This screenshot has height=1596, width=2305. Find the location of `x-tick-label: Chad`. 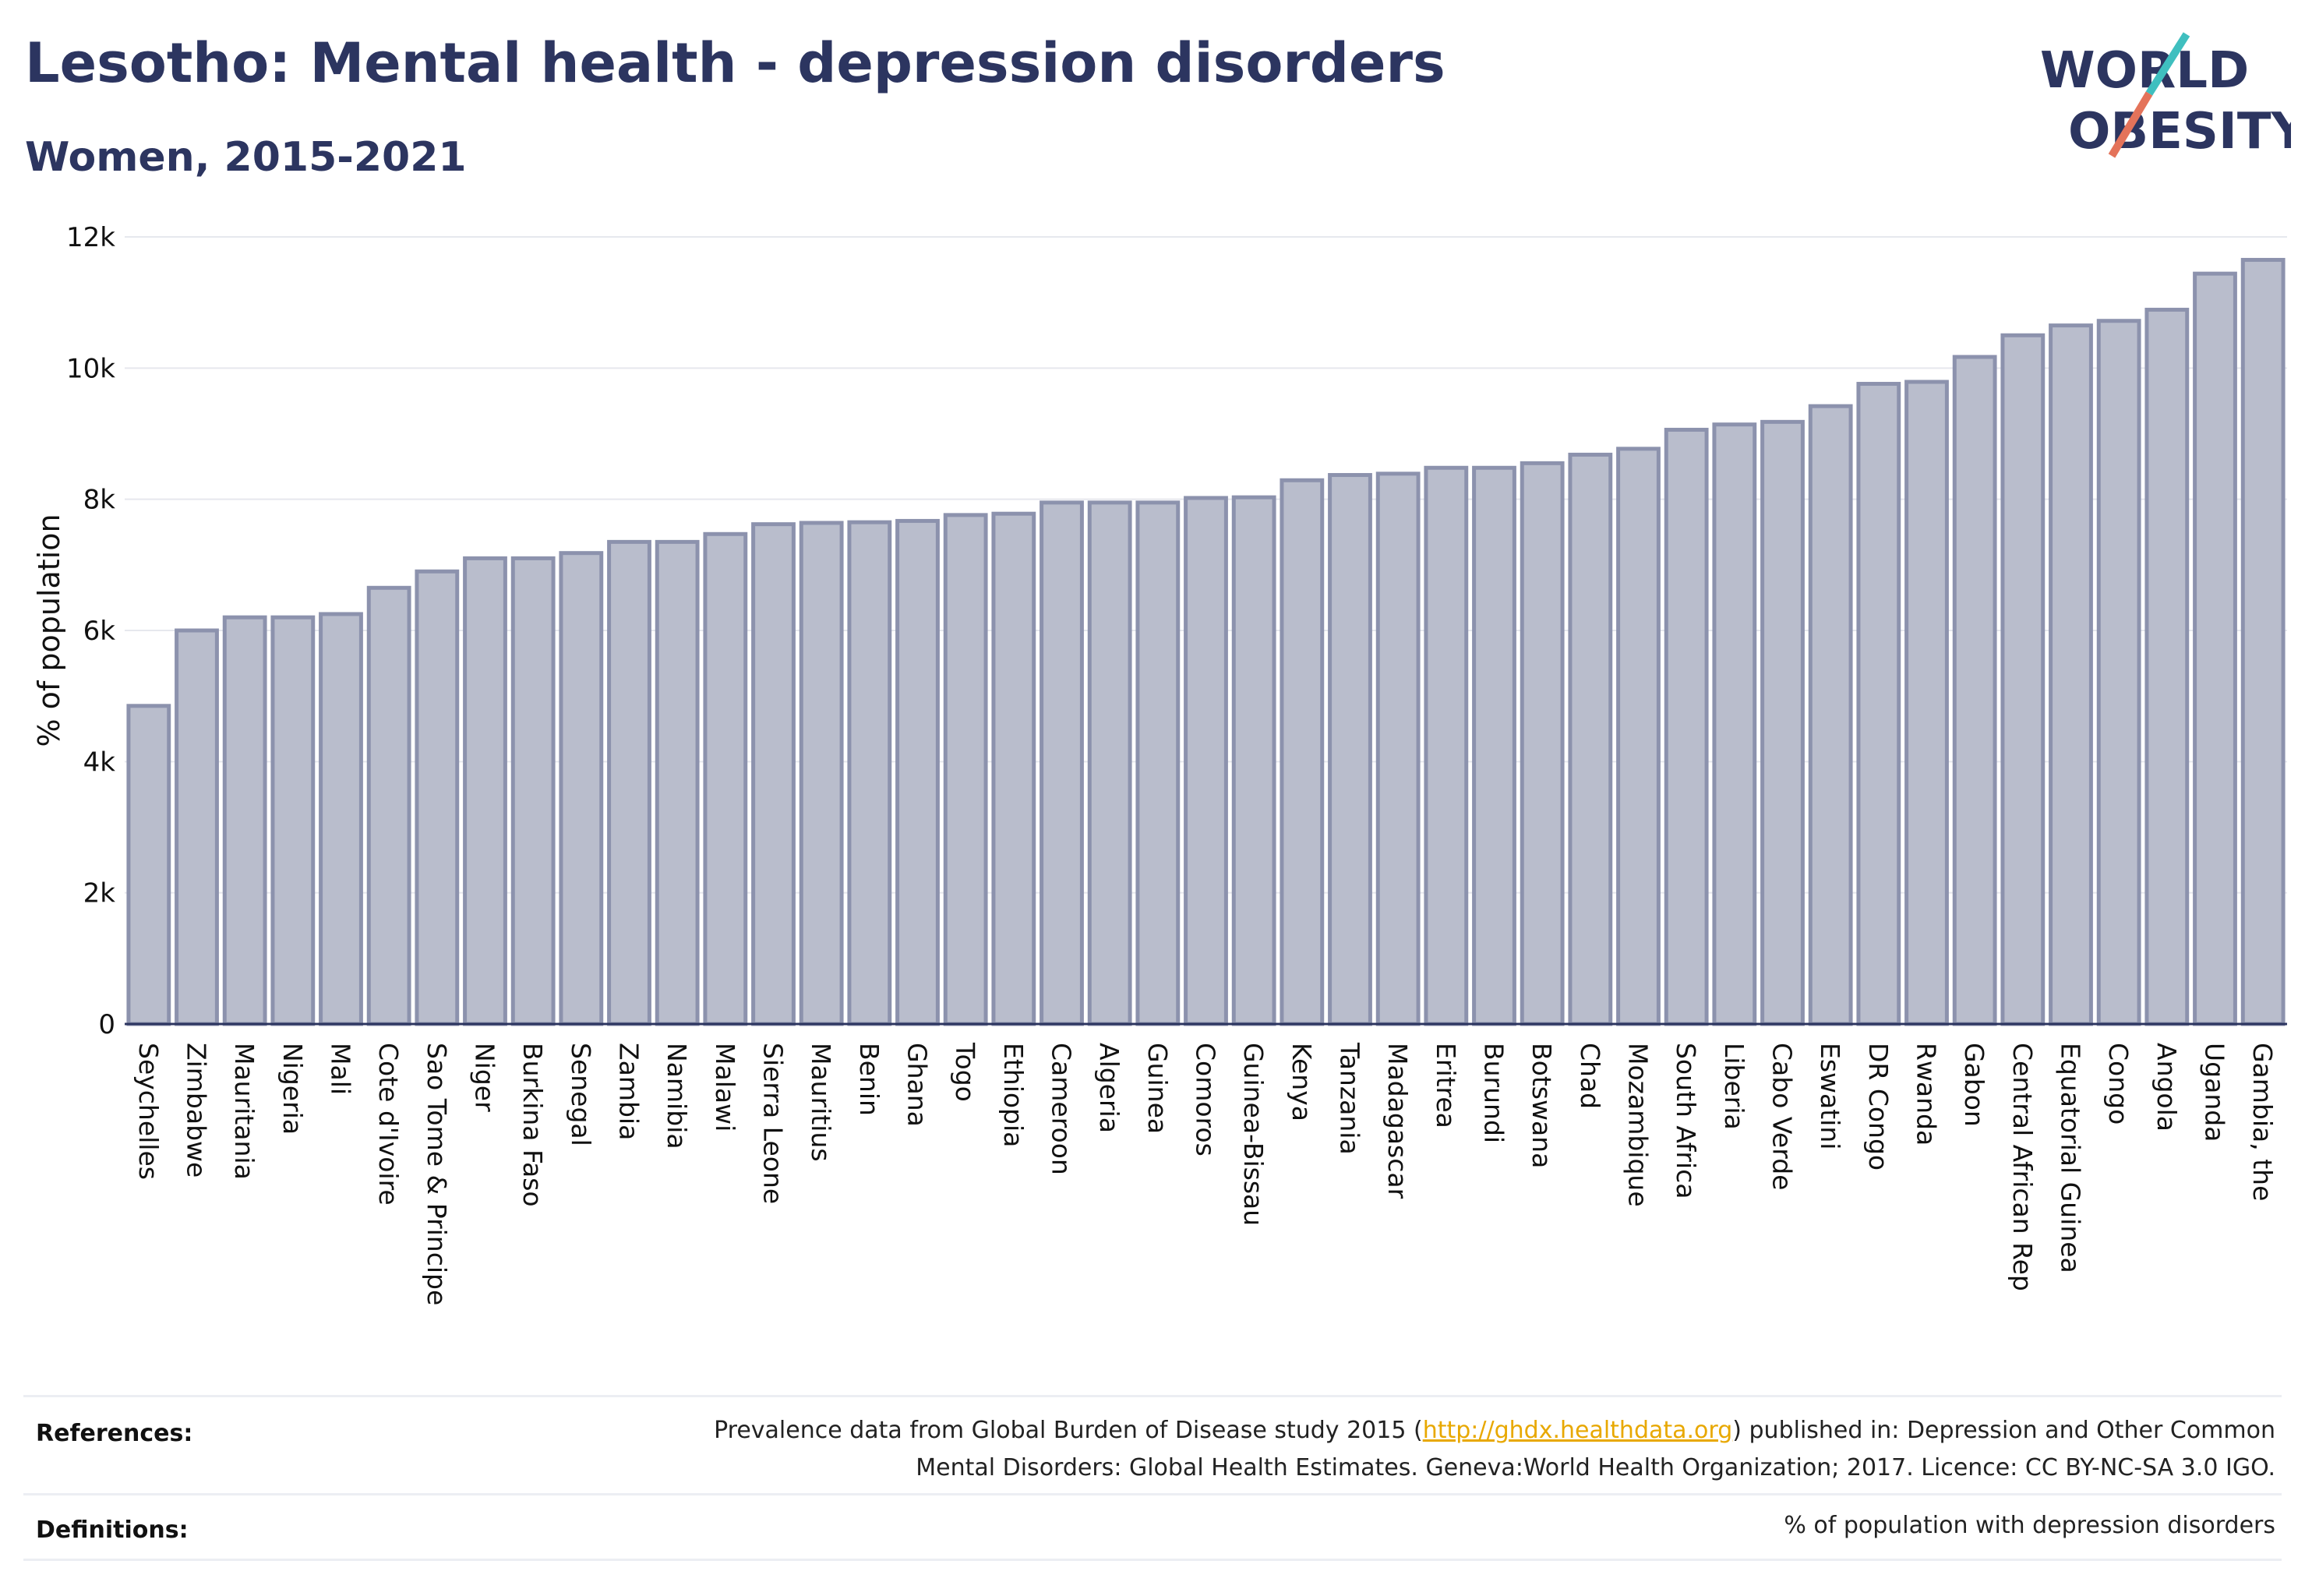

x-tick-label: Chad is located at coordinates (1590, 1076).